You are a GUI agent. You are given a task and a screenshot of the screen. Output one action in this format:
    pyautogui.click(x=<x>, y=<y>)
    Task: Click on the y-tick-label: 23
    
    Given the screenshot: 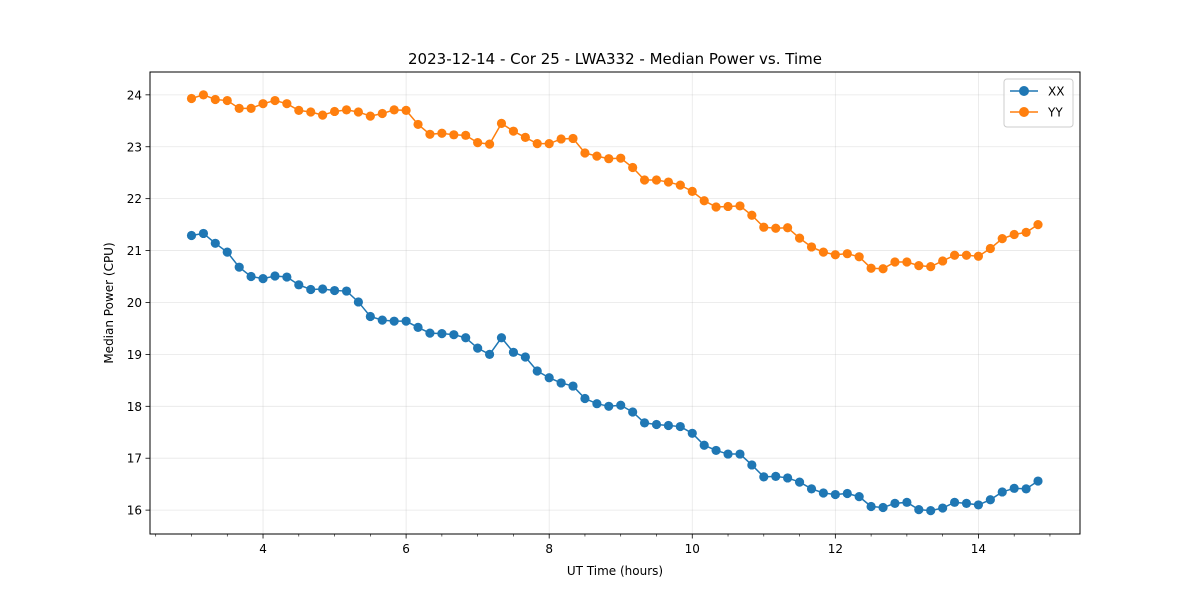 What is the action you would take?
    pyautogui.click(x=134, y=147)
    